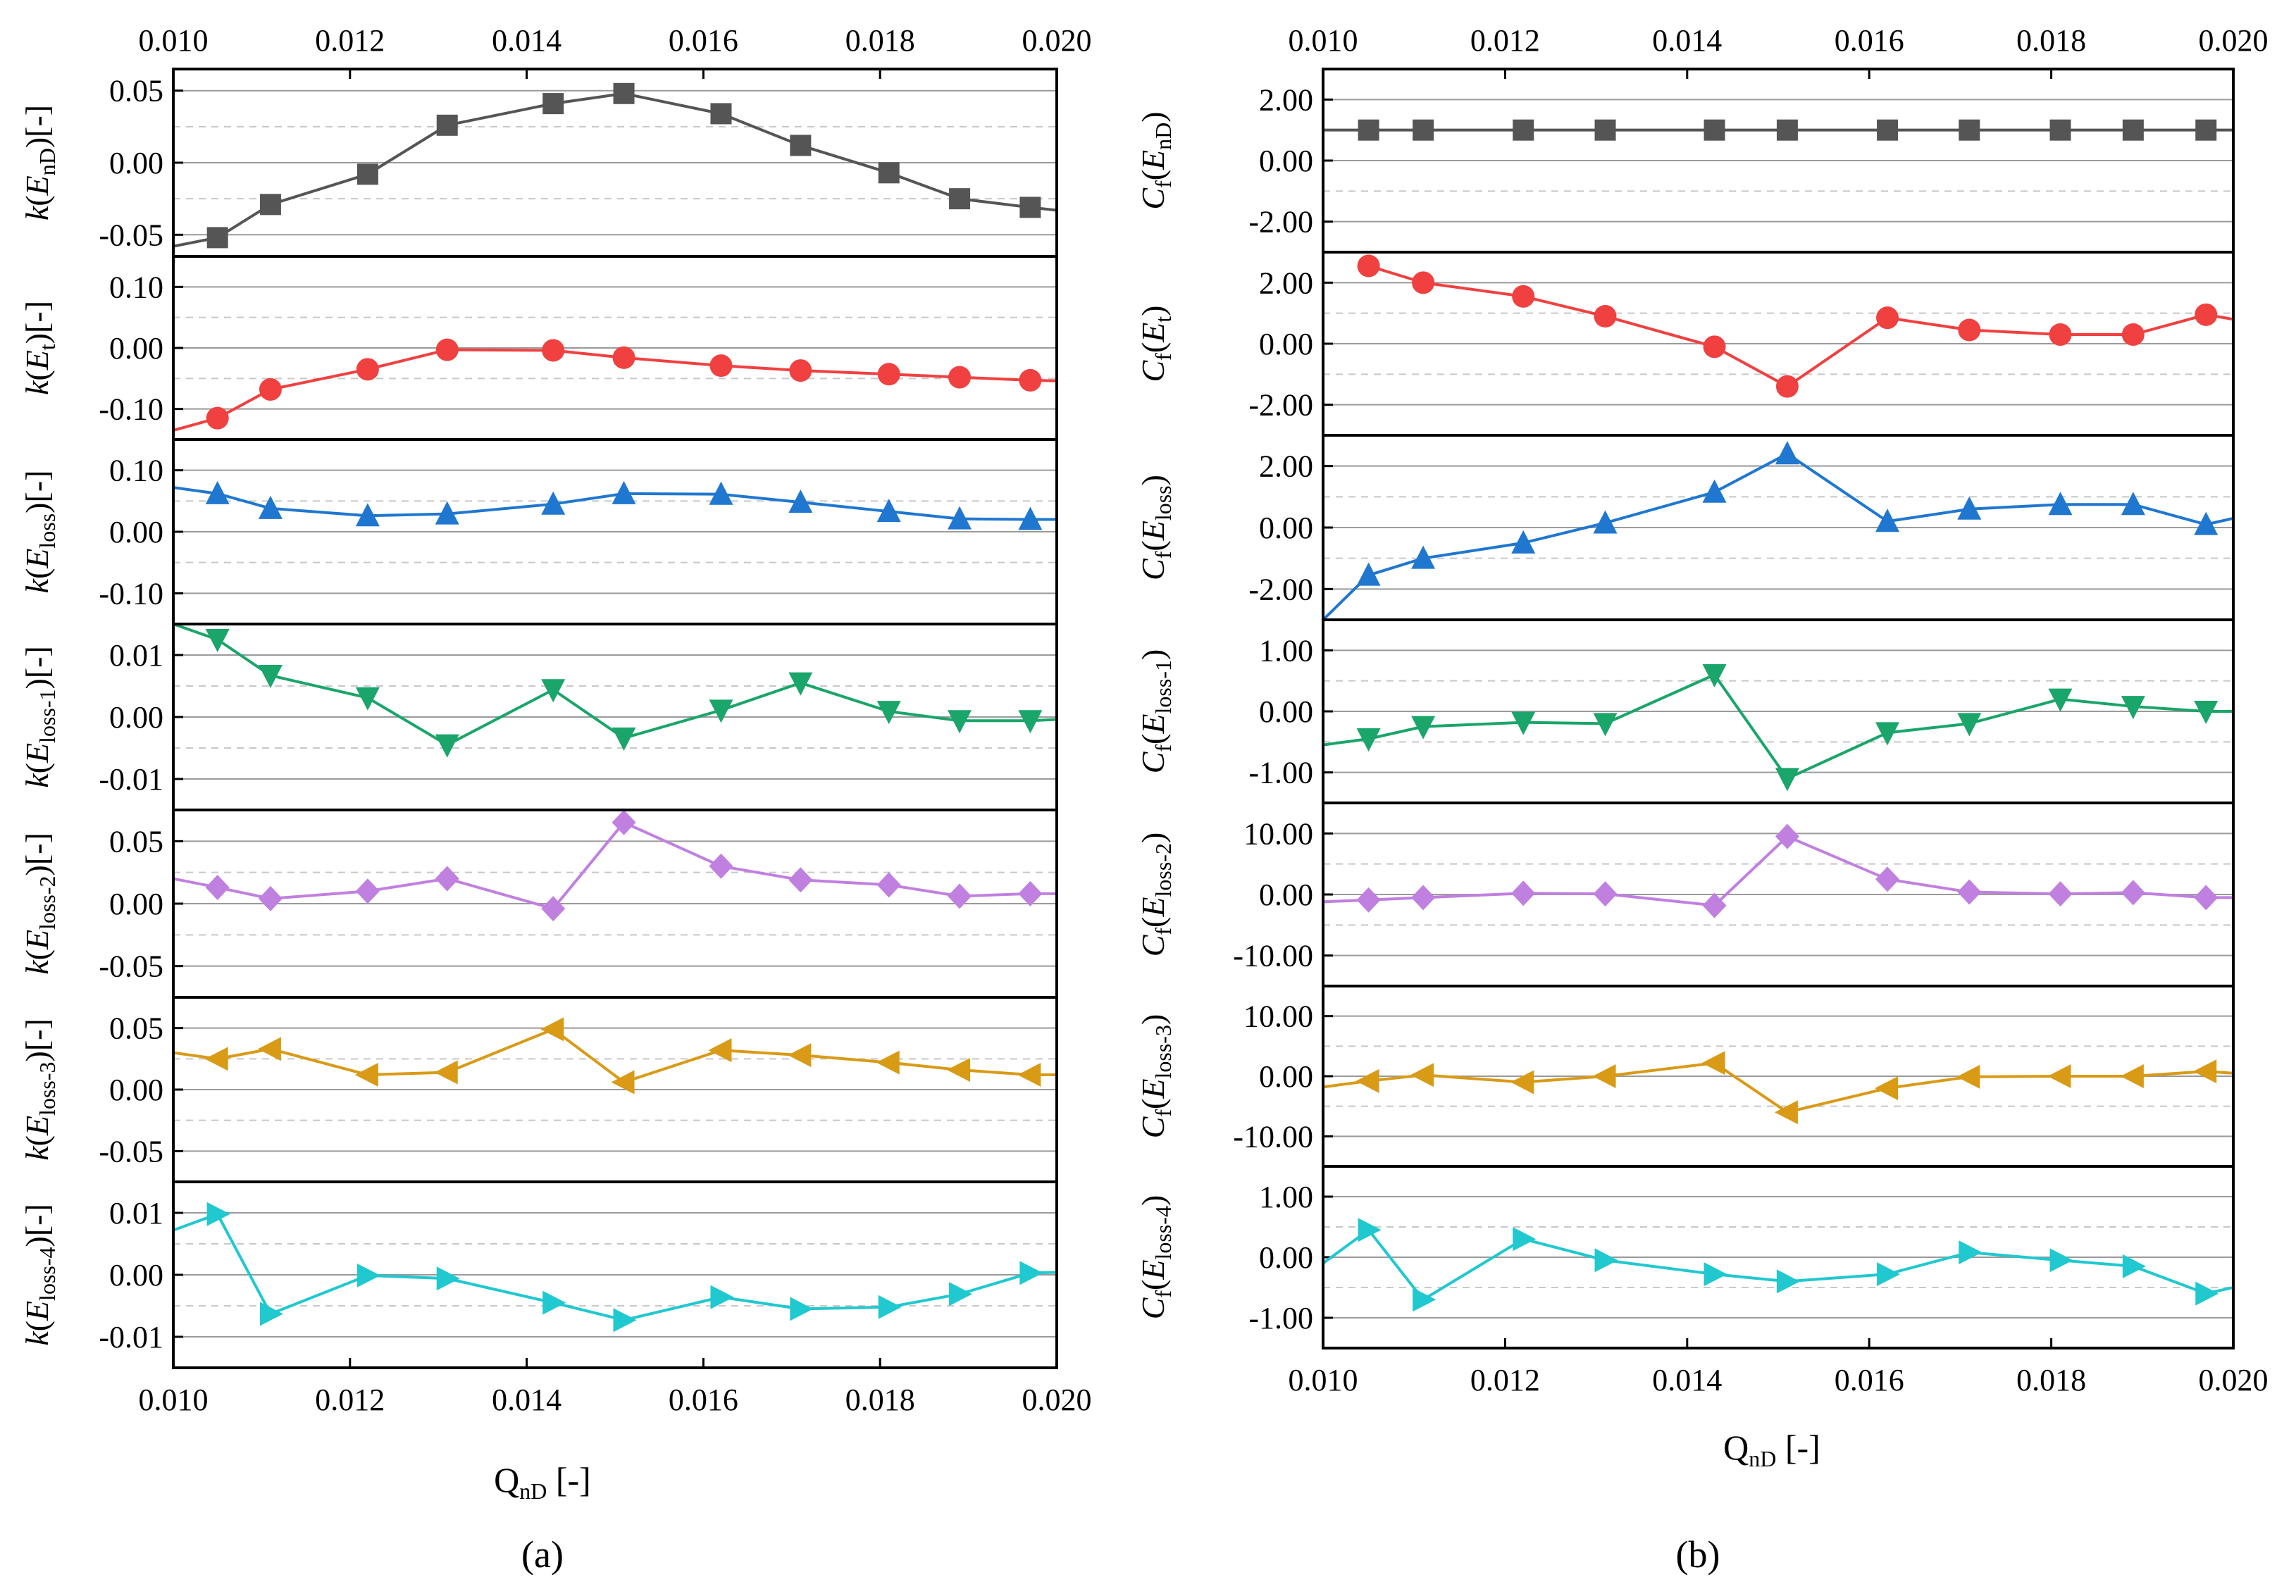  Describe the element at coordinates (542, 1482) in the screenshot. I see `x-axis-label: QnD [-]` at that location.